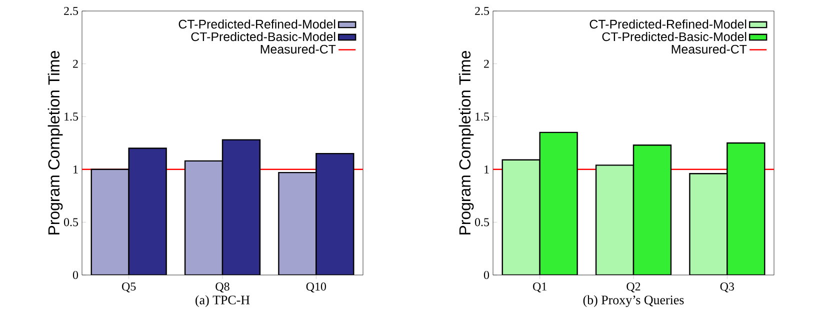 This screenshot has height=326, width=818. Describe the element at coordinates (223, 301) in the screenshot. I see `x-axis-title: (a) TPC-H` at that location.